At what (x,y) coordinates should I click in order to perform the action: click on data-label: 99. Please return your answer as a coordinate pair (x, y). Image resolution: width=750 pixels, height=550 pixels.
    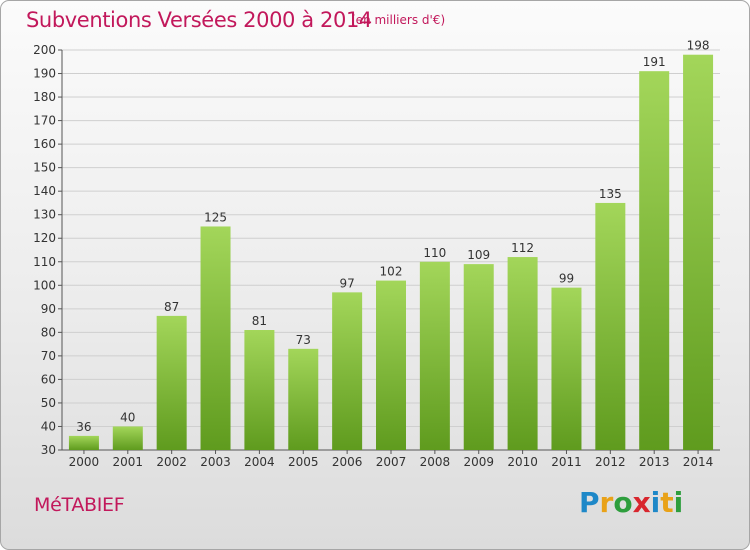
    Looking at the image, I should click on (566, 279).